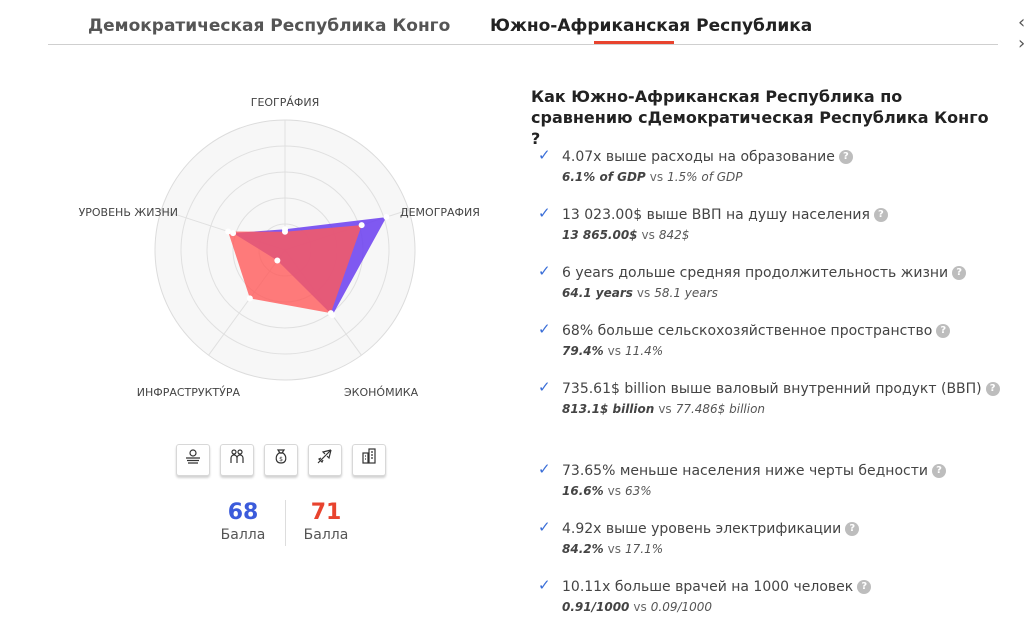 The image size is (1032, 622). I want to click on axis-label-infrastructure: ИНФРАСТРУКТУ́РА, so click(189, 392).